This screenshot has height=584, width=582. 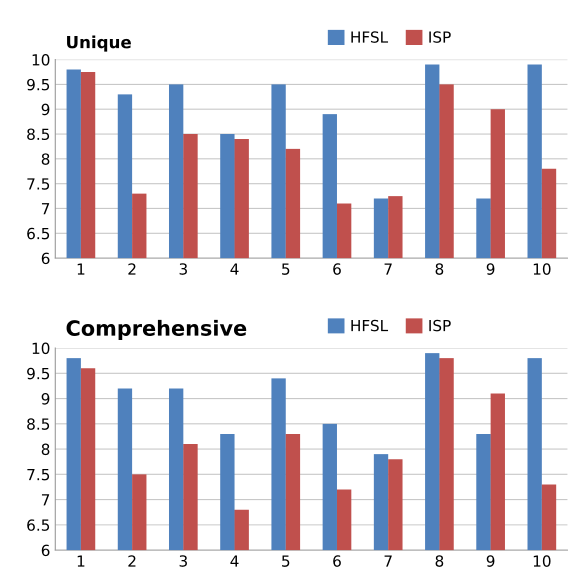 I want to click on chart-title: Unique, so click(x=99, y=43).